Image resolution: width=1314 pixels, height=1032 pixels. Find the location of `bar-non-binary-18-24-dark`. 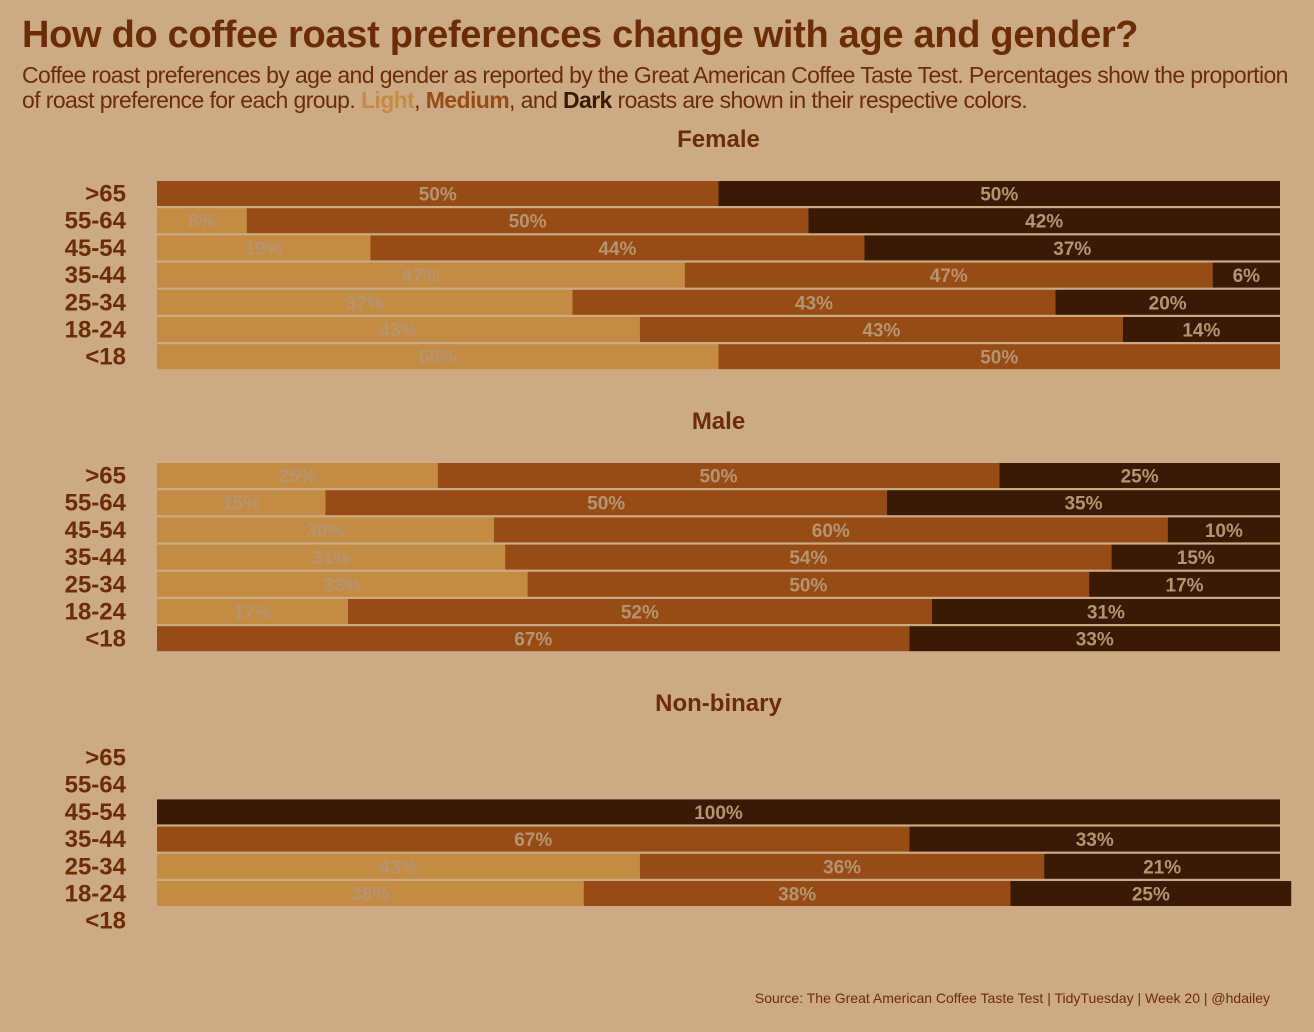

bar-non-binary-18-24-dark is located at coordinates (1151, 893).